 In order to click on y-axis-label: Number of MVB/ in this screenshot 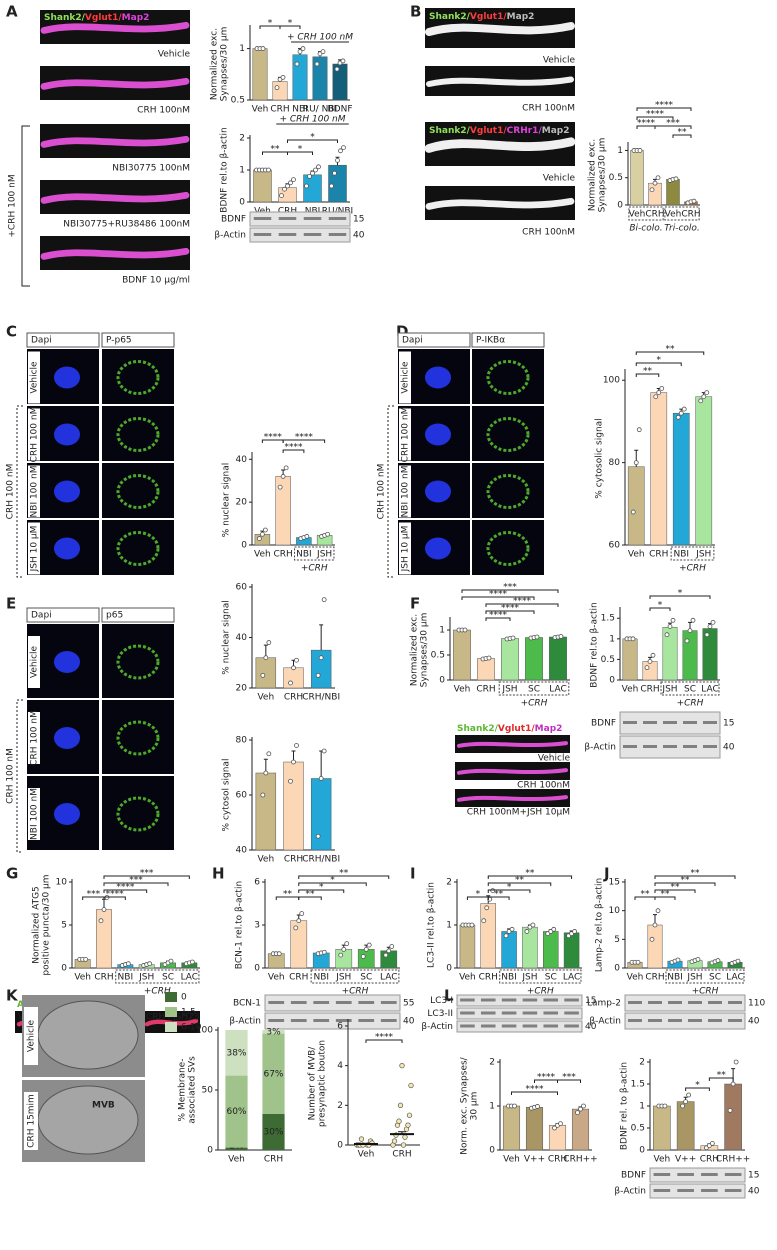, I will do `click(313, 1083)`.